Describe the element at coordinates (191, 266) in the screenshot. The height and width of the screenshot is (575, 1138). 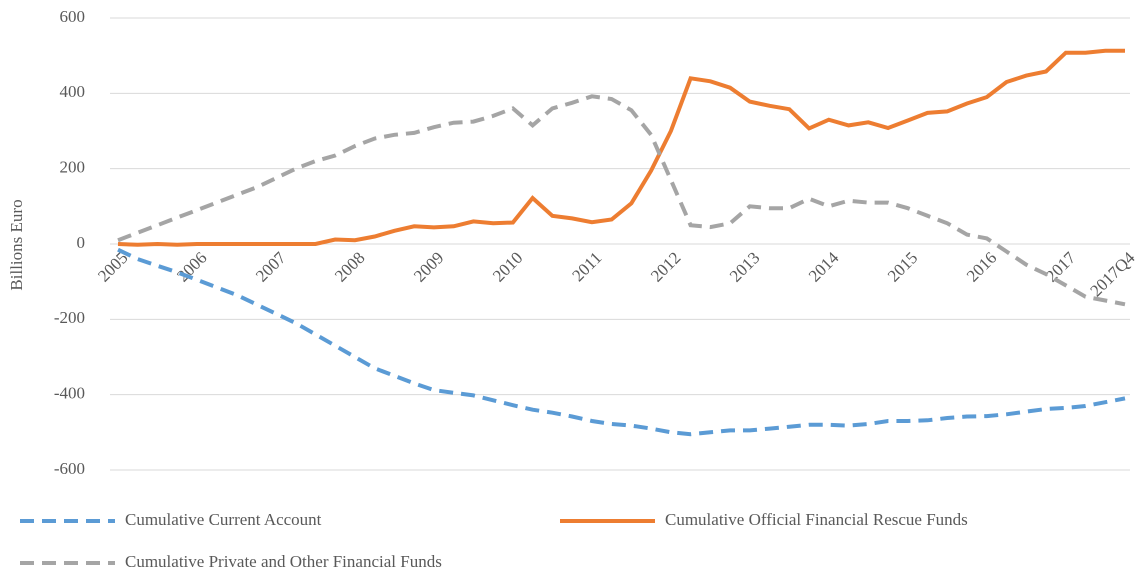
I see `x-tick-label: 2006` at that location.